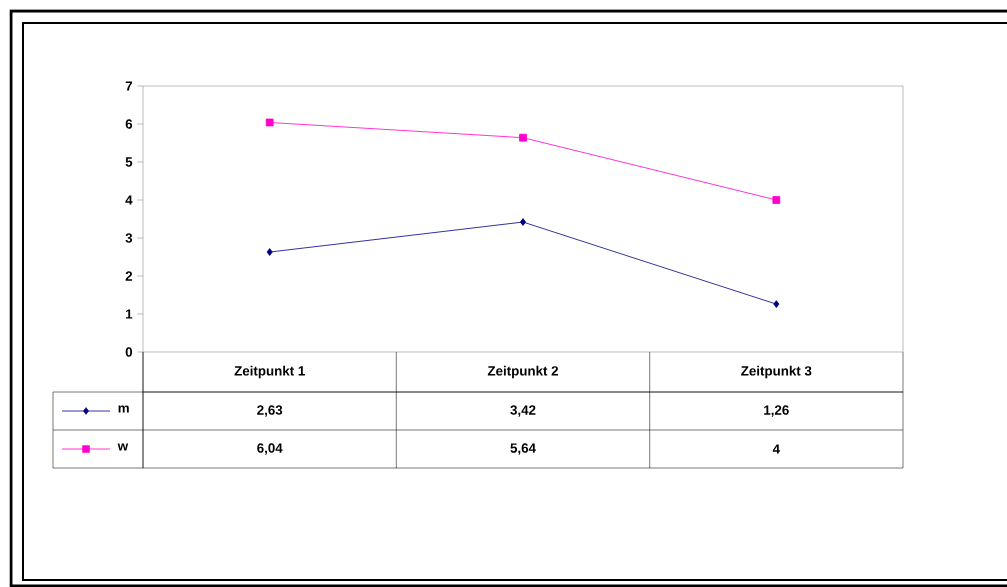 The width and height of the screenshot is (1007, 587). Describe the element at coordinates (270, 449) in the screenshot. I see `data-label: 6,04` at that location.